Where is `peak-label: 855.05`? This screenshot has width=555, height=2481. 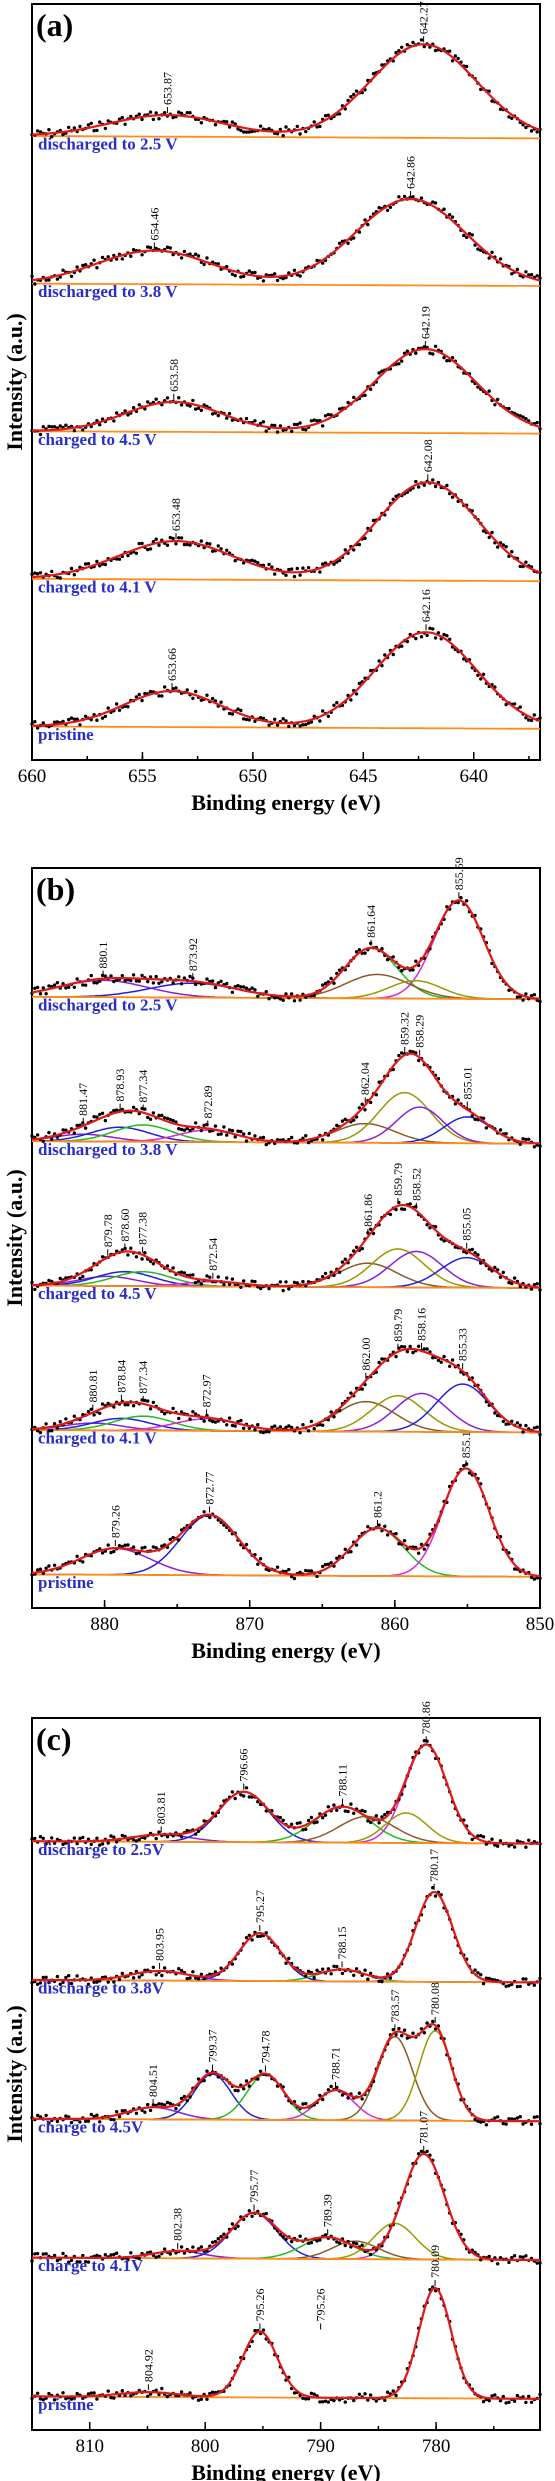
peak-label: 855.05 is located at coordinates (467, 1224).